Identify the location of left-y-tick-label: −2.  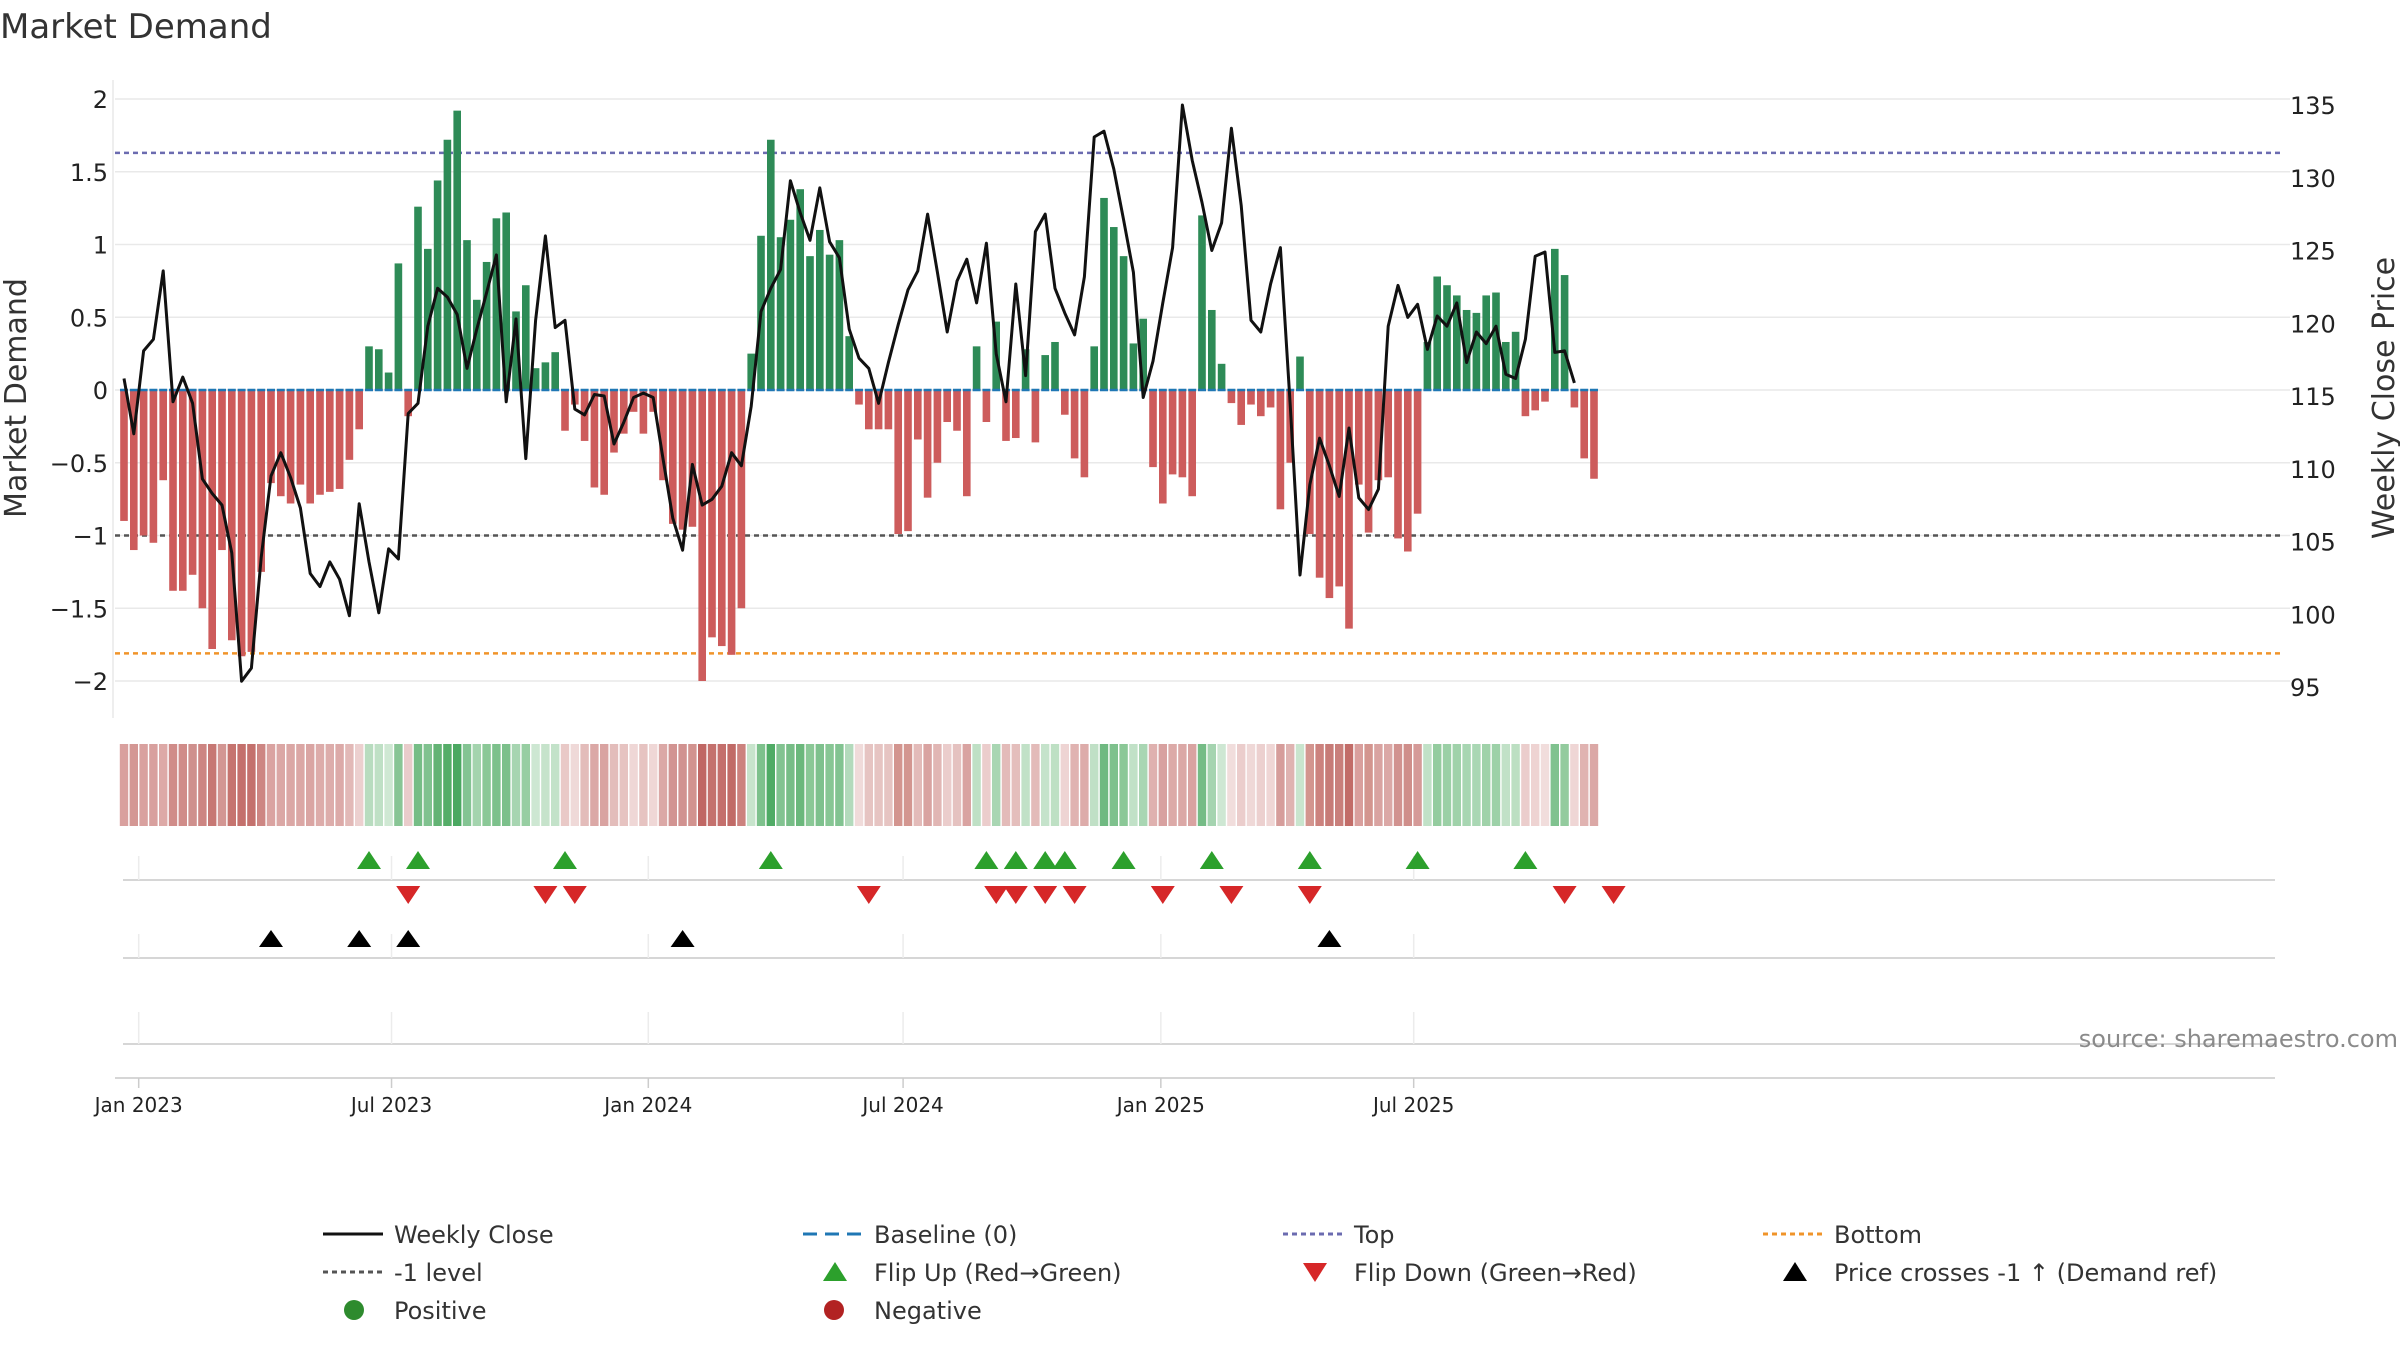
(90, 682).